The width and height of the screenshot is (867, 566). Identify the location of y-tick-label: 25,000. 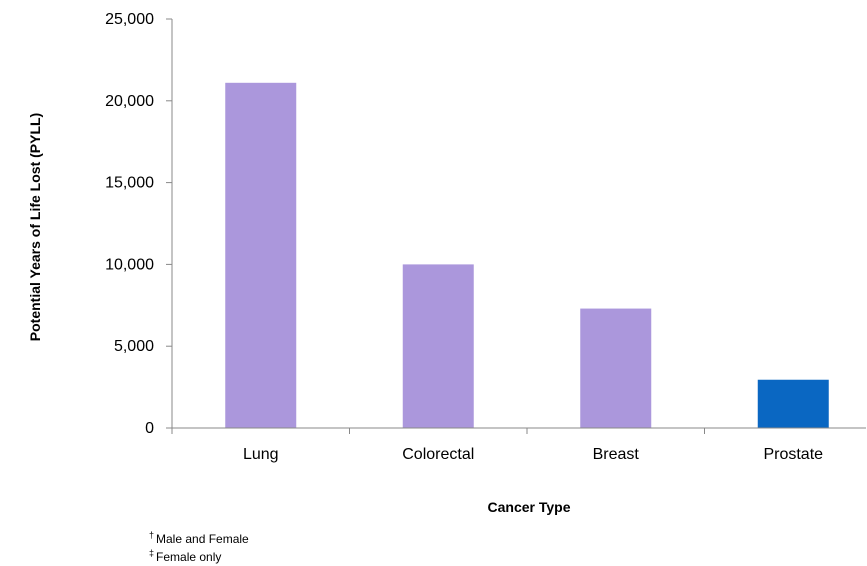
(129, 19).